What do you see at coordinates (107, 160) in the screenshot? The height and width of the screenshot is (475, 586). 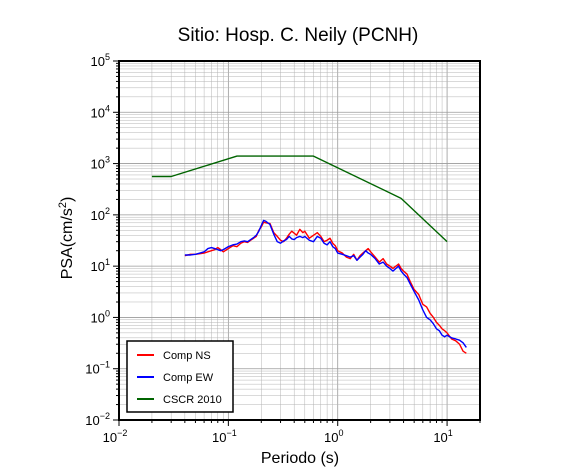 I see `y-tick-label-exp: 3` at bounding box center [107, 160].